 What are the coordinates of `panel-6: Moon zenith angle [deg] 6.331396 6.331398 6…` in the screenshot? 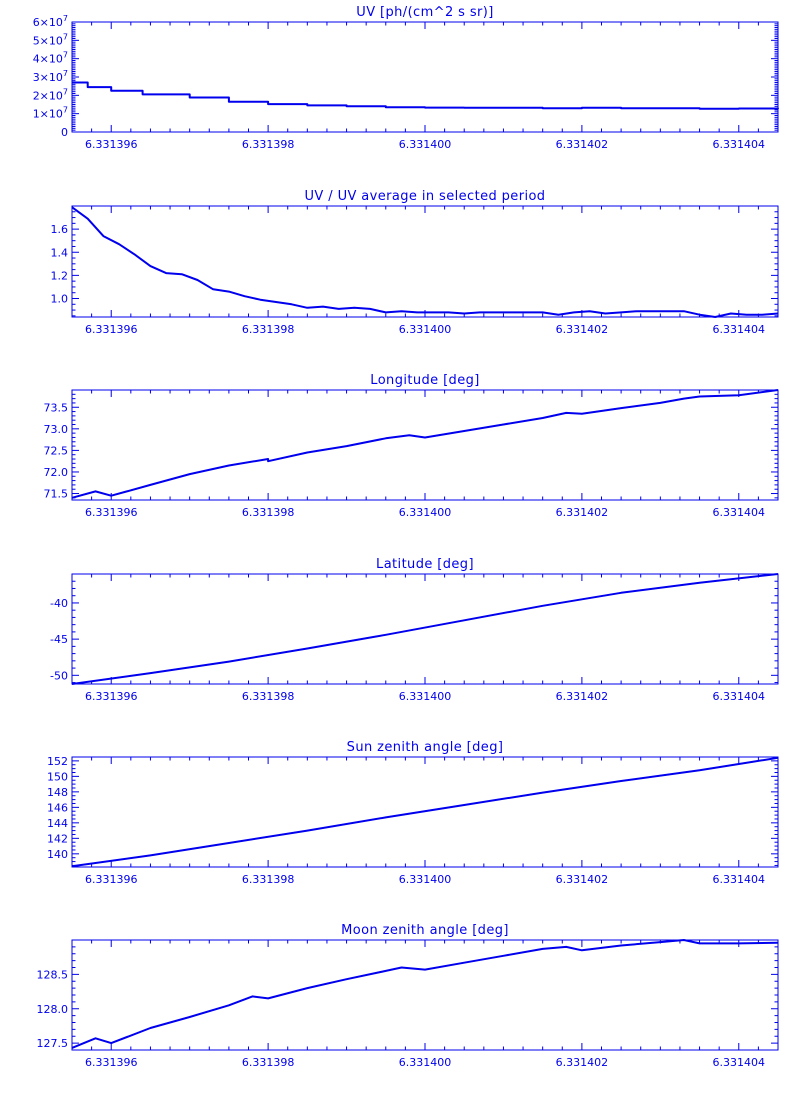 It's located at (408, 996).